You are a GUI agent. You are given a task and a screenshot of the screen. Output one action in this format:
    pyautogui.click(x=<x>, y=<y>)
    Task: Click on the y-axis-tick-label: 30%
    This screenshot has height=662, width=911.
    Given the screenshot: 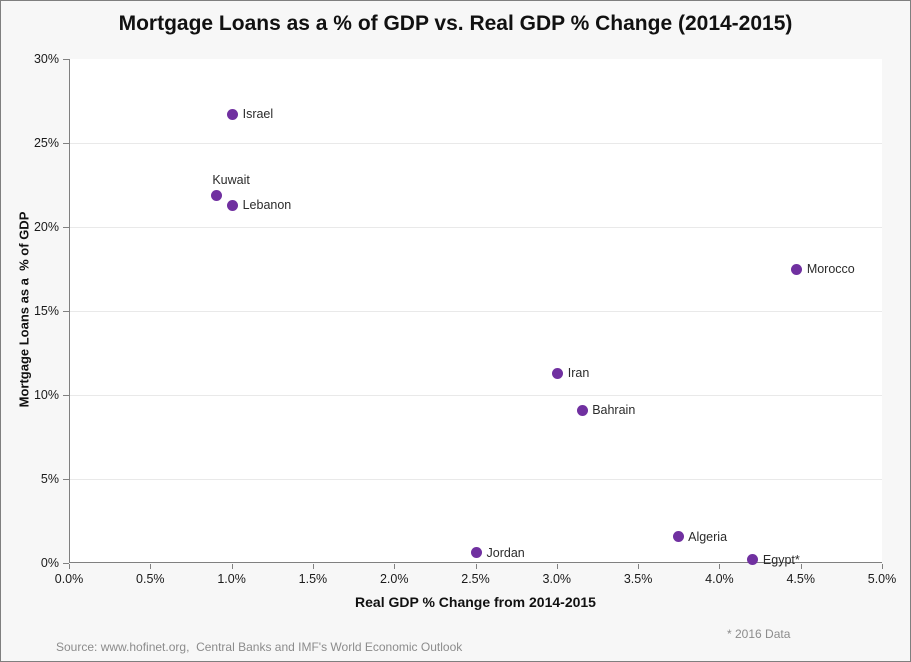 What is the action you would take?
    pyautogui.click(x=46, y=59)
    